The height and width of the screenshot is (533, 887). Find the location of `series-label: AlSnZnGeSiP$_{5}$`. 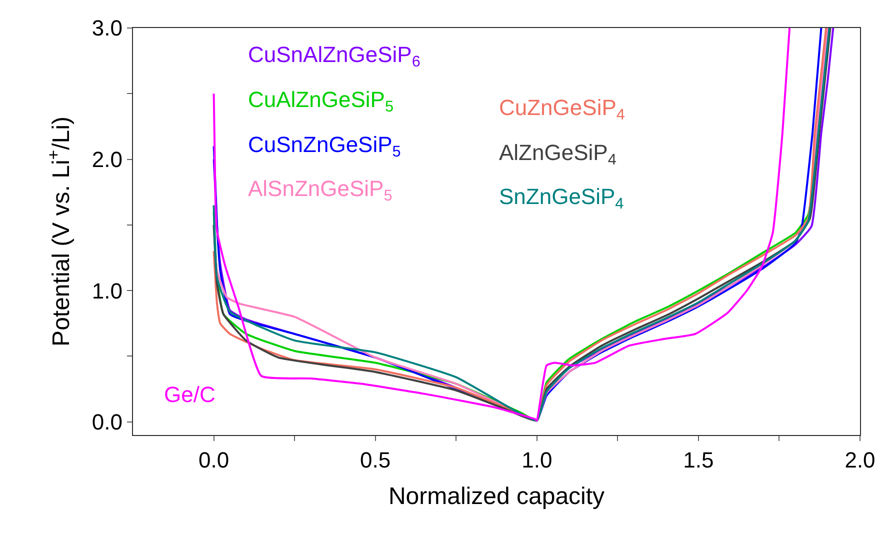

series-label: AlSnZnGeSiP$_{5}$ is located at coordinates (320, 190).